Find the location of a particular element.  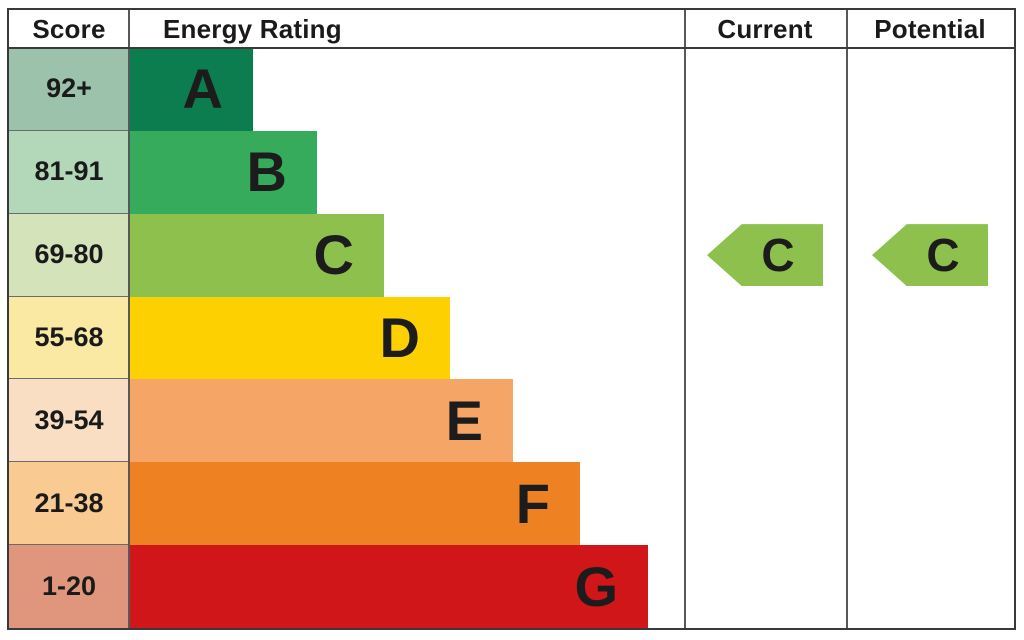

potential-rating-cell: C is located at coordinates (930, 255).